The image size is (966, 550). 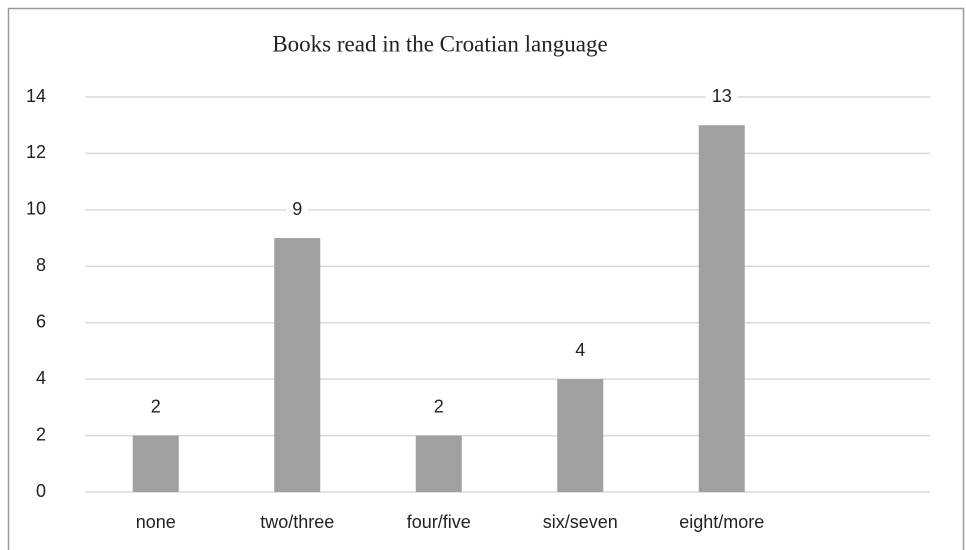 What do you see at coordinates (41, 265) in the screenshot?
I see `y-tick-label: 8` at bounding box center [41, 265].